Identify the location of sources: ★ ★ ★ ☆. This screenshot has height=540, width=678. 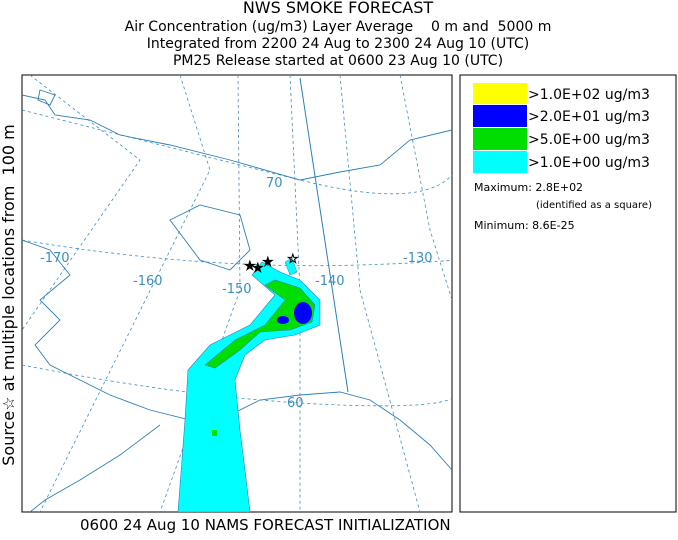
(271, 264).